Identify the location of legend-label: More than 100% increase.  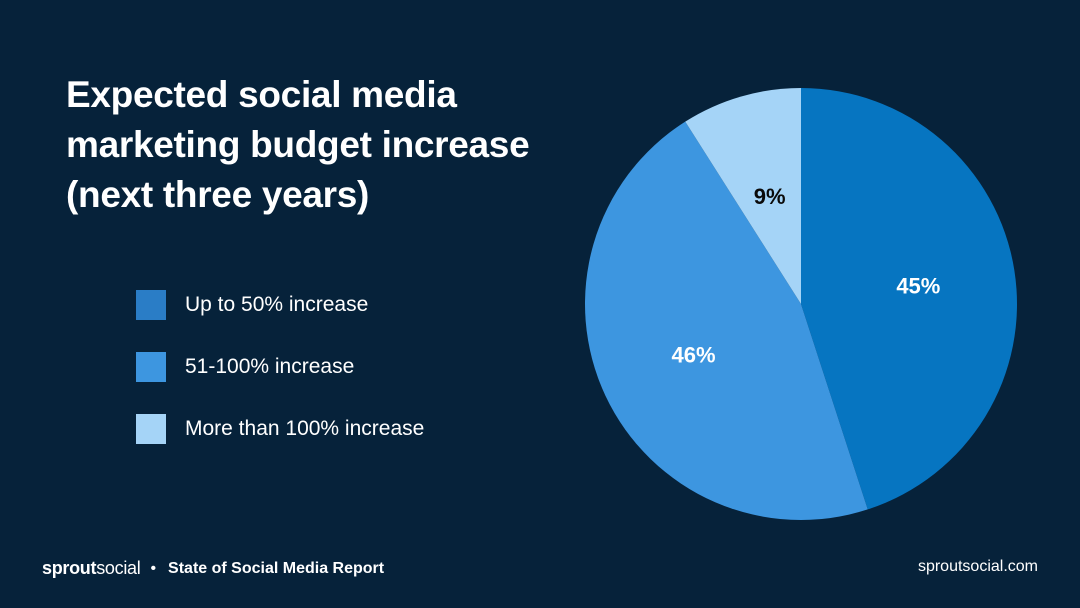
(305, 428).